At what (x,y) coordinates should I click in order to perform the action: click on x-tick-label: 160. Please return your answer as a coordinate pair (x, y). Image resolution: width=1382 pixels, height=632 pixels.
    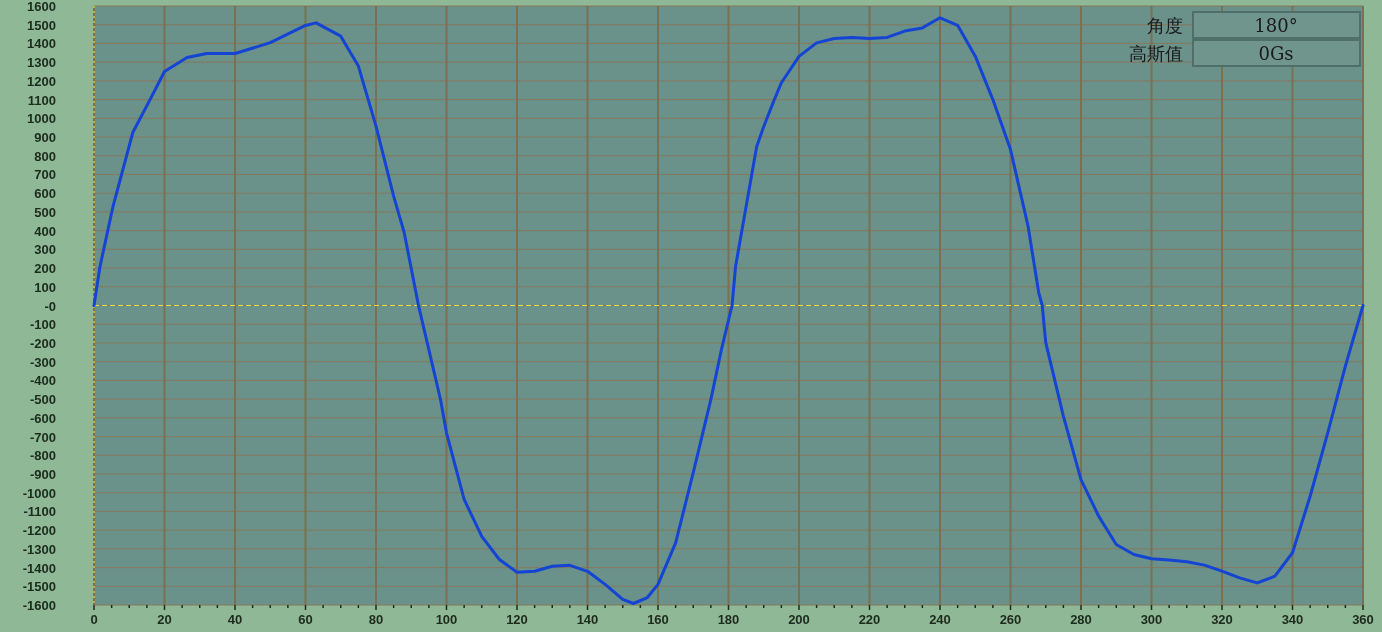
    Looking at the image, I should click on (658, 619).